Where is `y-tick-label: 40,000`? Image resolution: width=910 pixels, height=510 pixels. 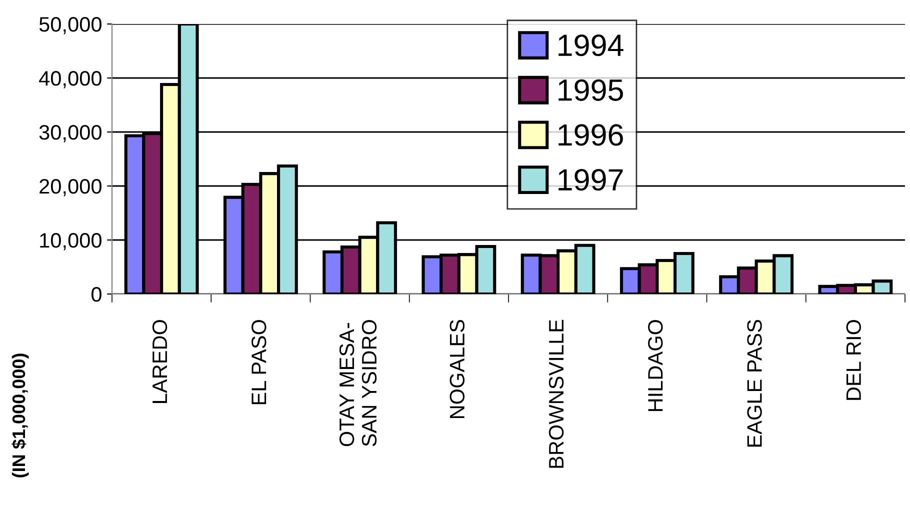
y-tick-label: 40,000 is located at coordinates (70, 79).